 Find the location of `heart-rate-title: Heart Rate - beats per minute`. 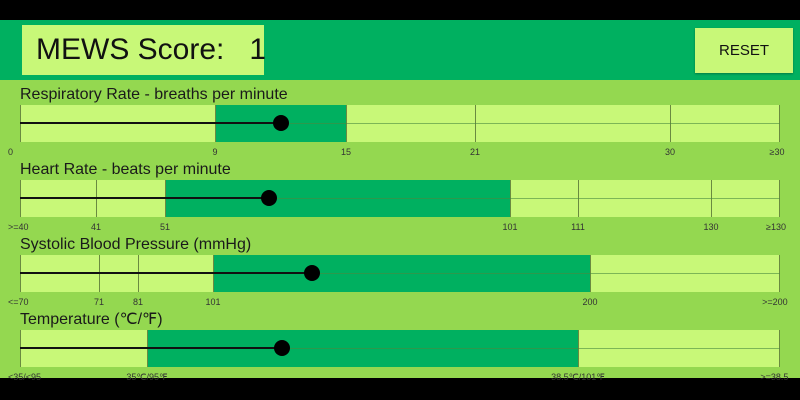

heart-rate-title: Heart Rate - beats per minute is located at coordinates (125, 169).